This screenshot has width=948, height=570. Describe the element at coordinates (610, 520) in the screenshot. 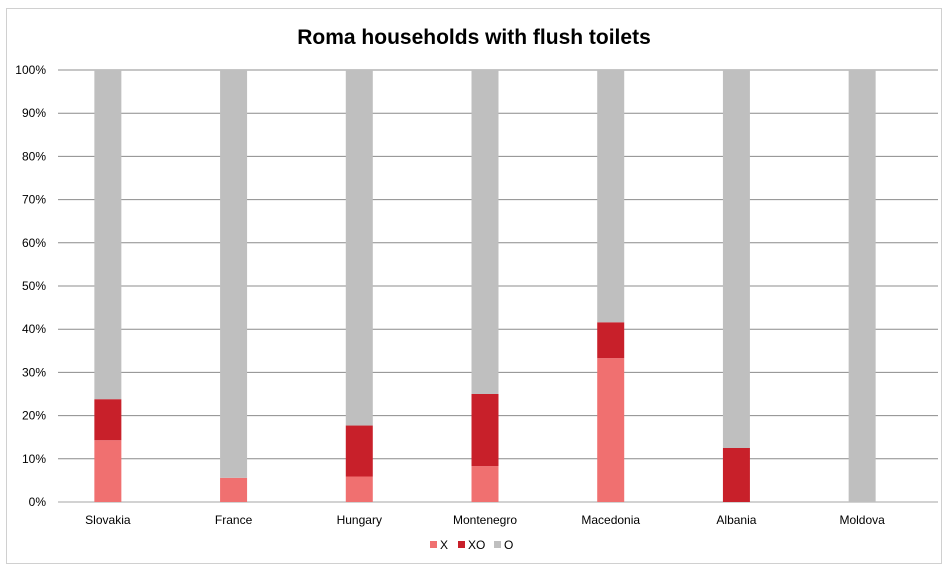

I see `x-tick-label: Macedonia` at that location.